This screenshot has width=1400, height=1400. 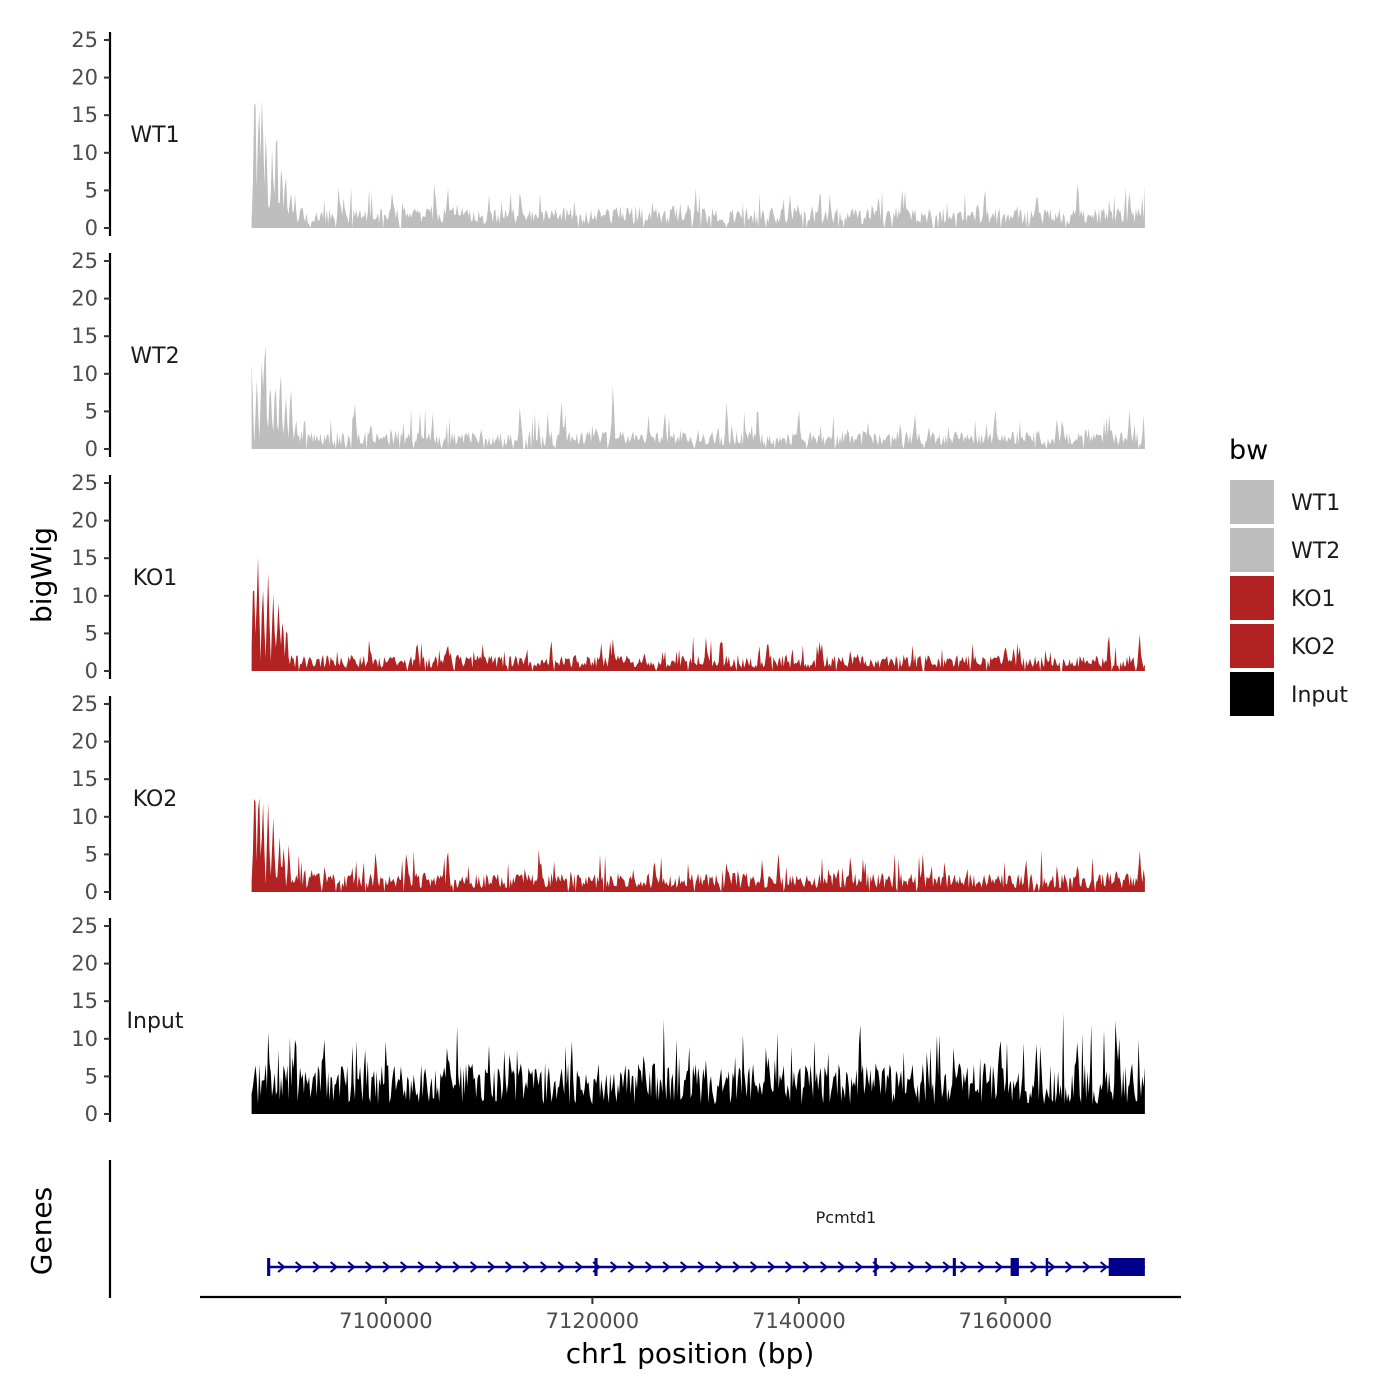 I want to click on x-tick-label: 7160000, so click(x=1006, y=1321).